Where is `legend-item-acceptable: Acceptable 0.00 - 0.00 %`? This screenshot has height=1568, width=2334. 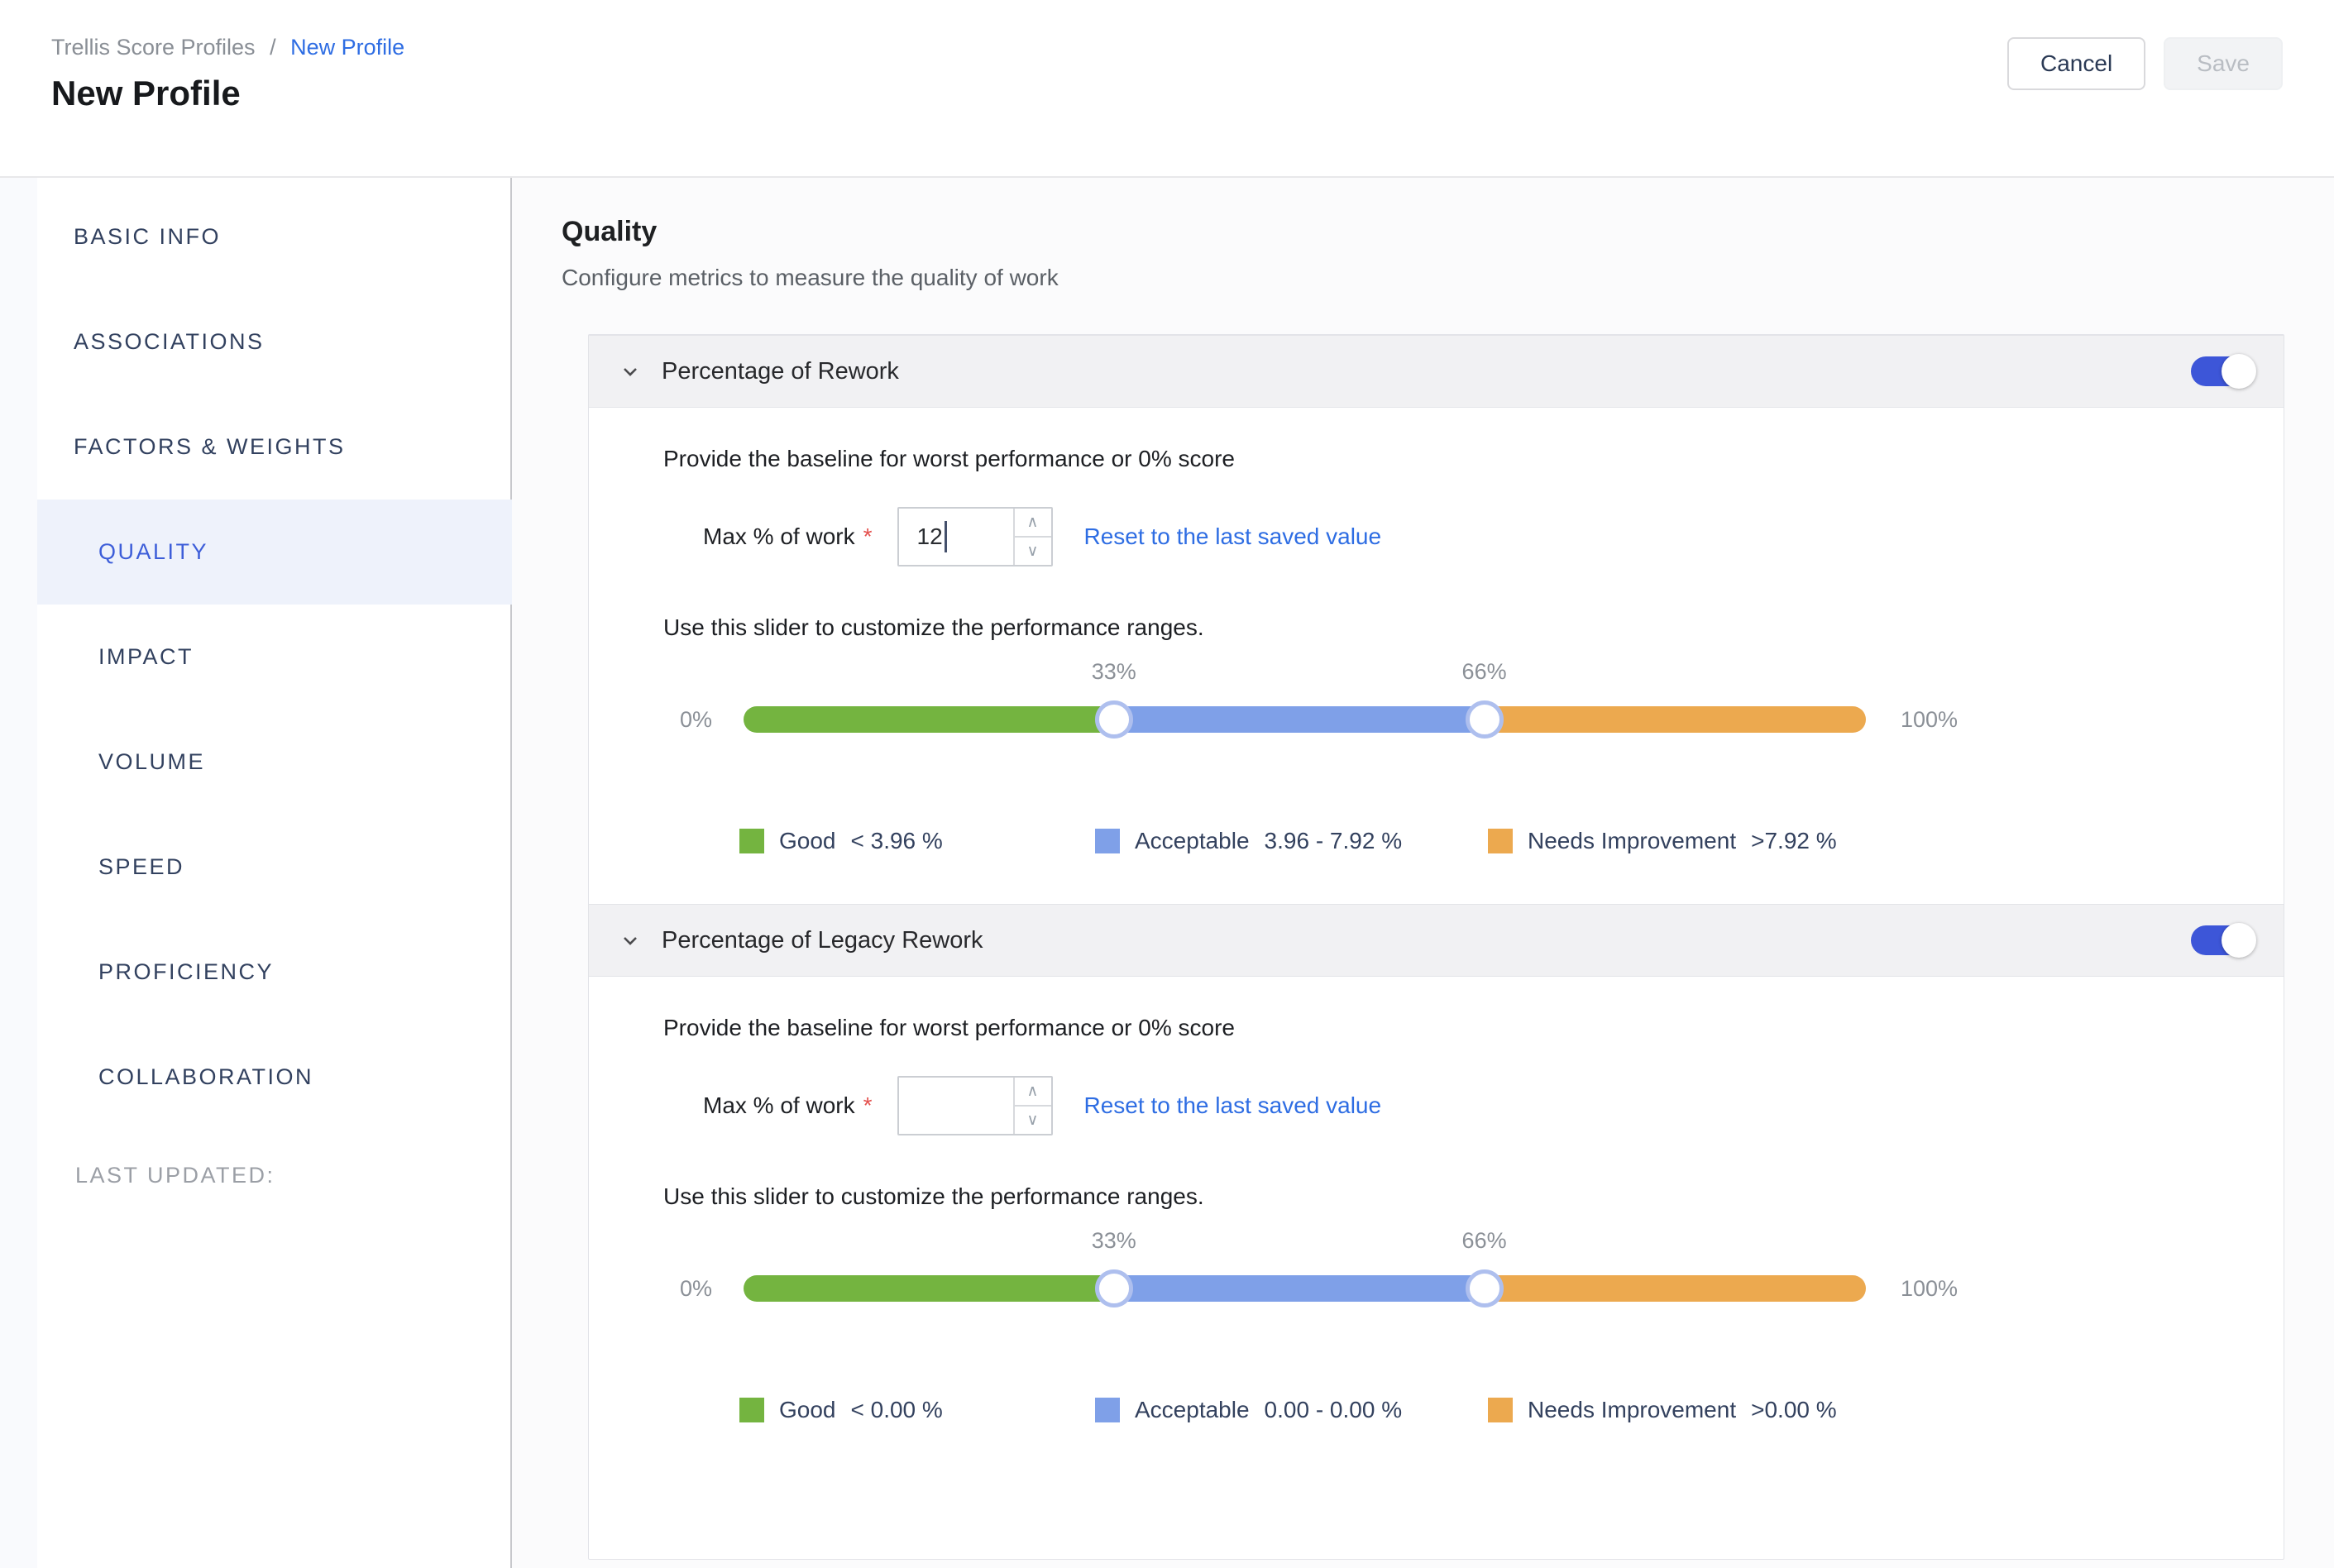 legend-item-acceptable: Acceptable 0.00 - 0.00 % is located at coordinates (1291, 1410).